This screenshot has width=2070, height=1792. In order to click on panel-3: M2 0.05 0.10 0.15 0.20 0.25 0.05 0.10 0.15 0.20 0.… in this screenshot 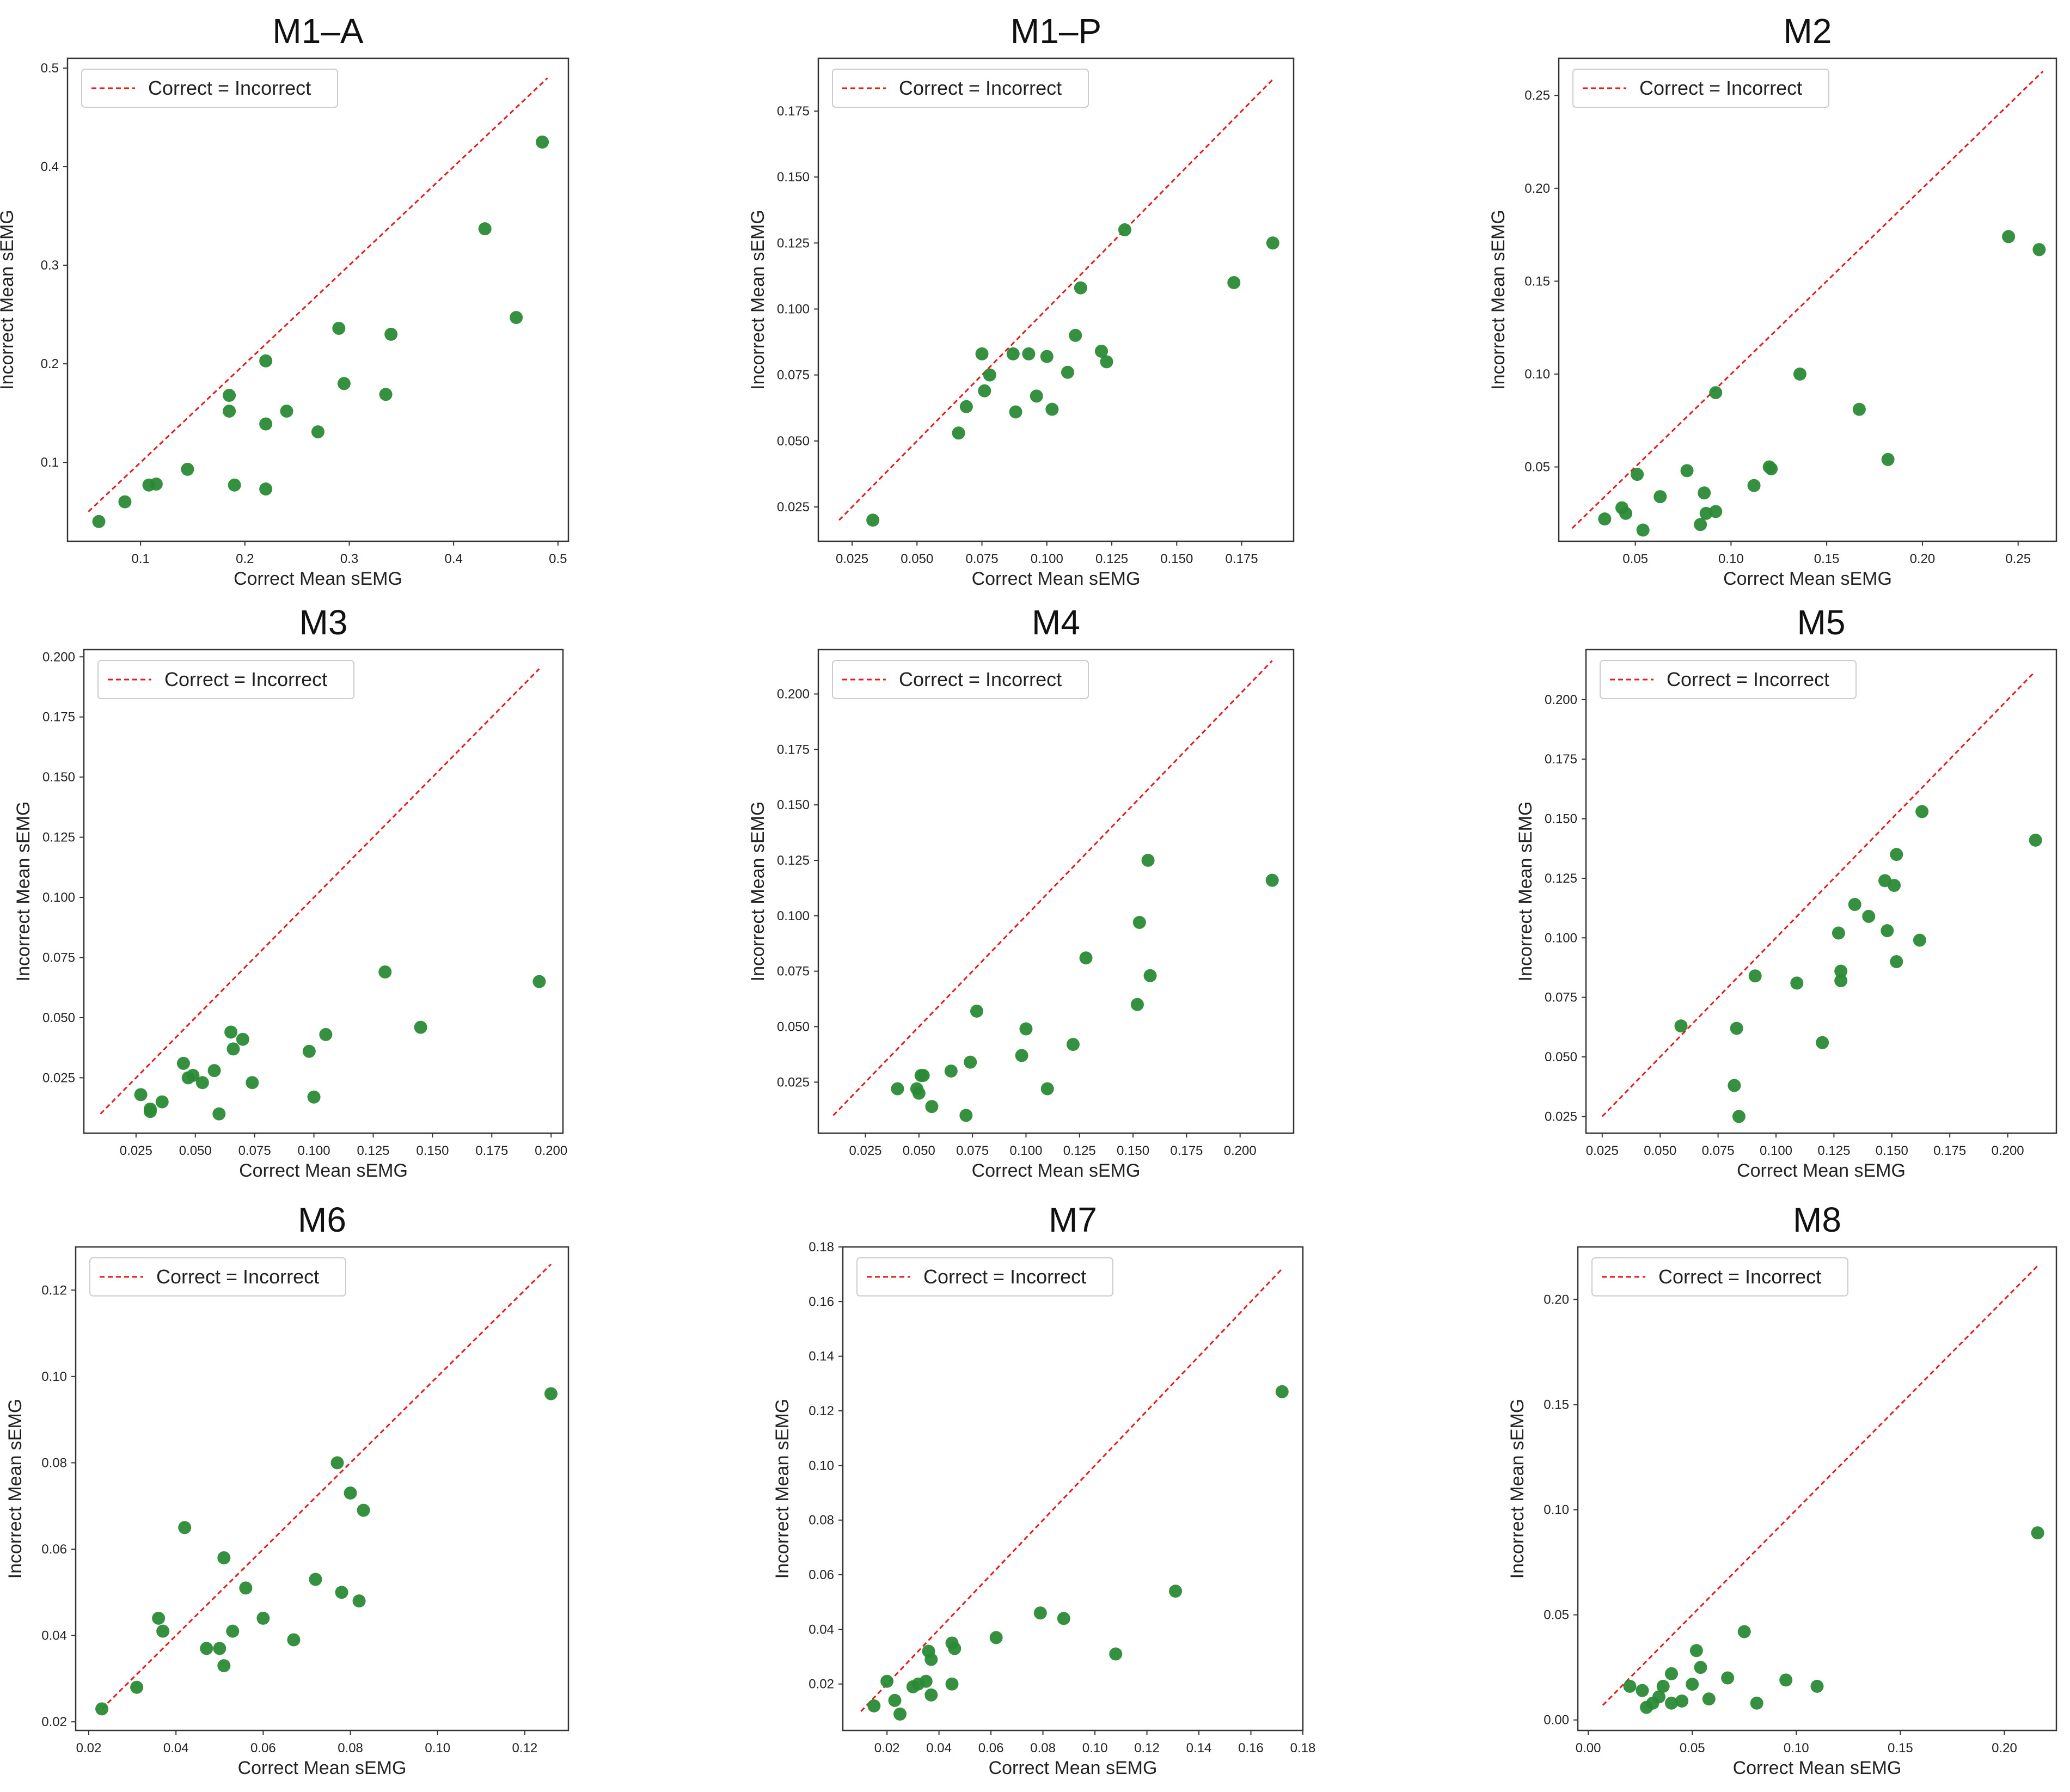, I will do `click(1772, 300)`.